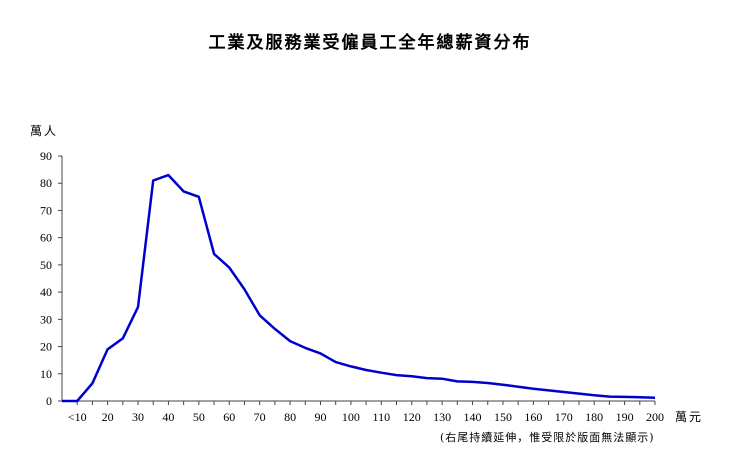 Image resolution: width=740 pixels, height=455 pixels. Describe the element at coordinates (49, 401) in the screenshot. I see `svg-text: 0` at that location.